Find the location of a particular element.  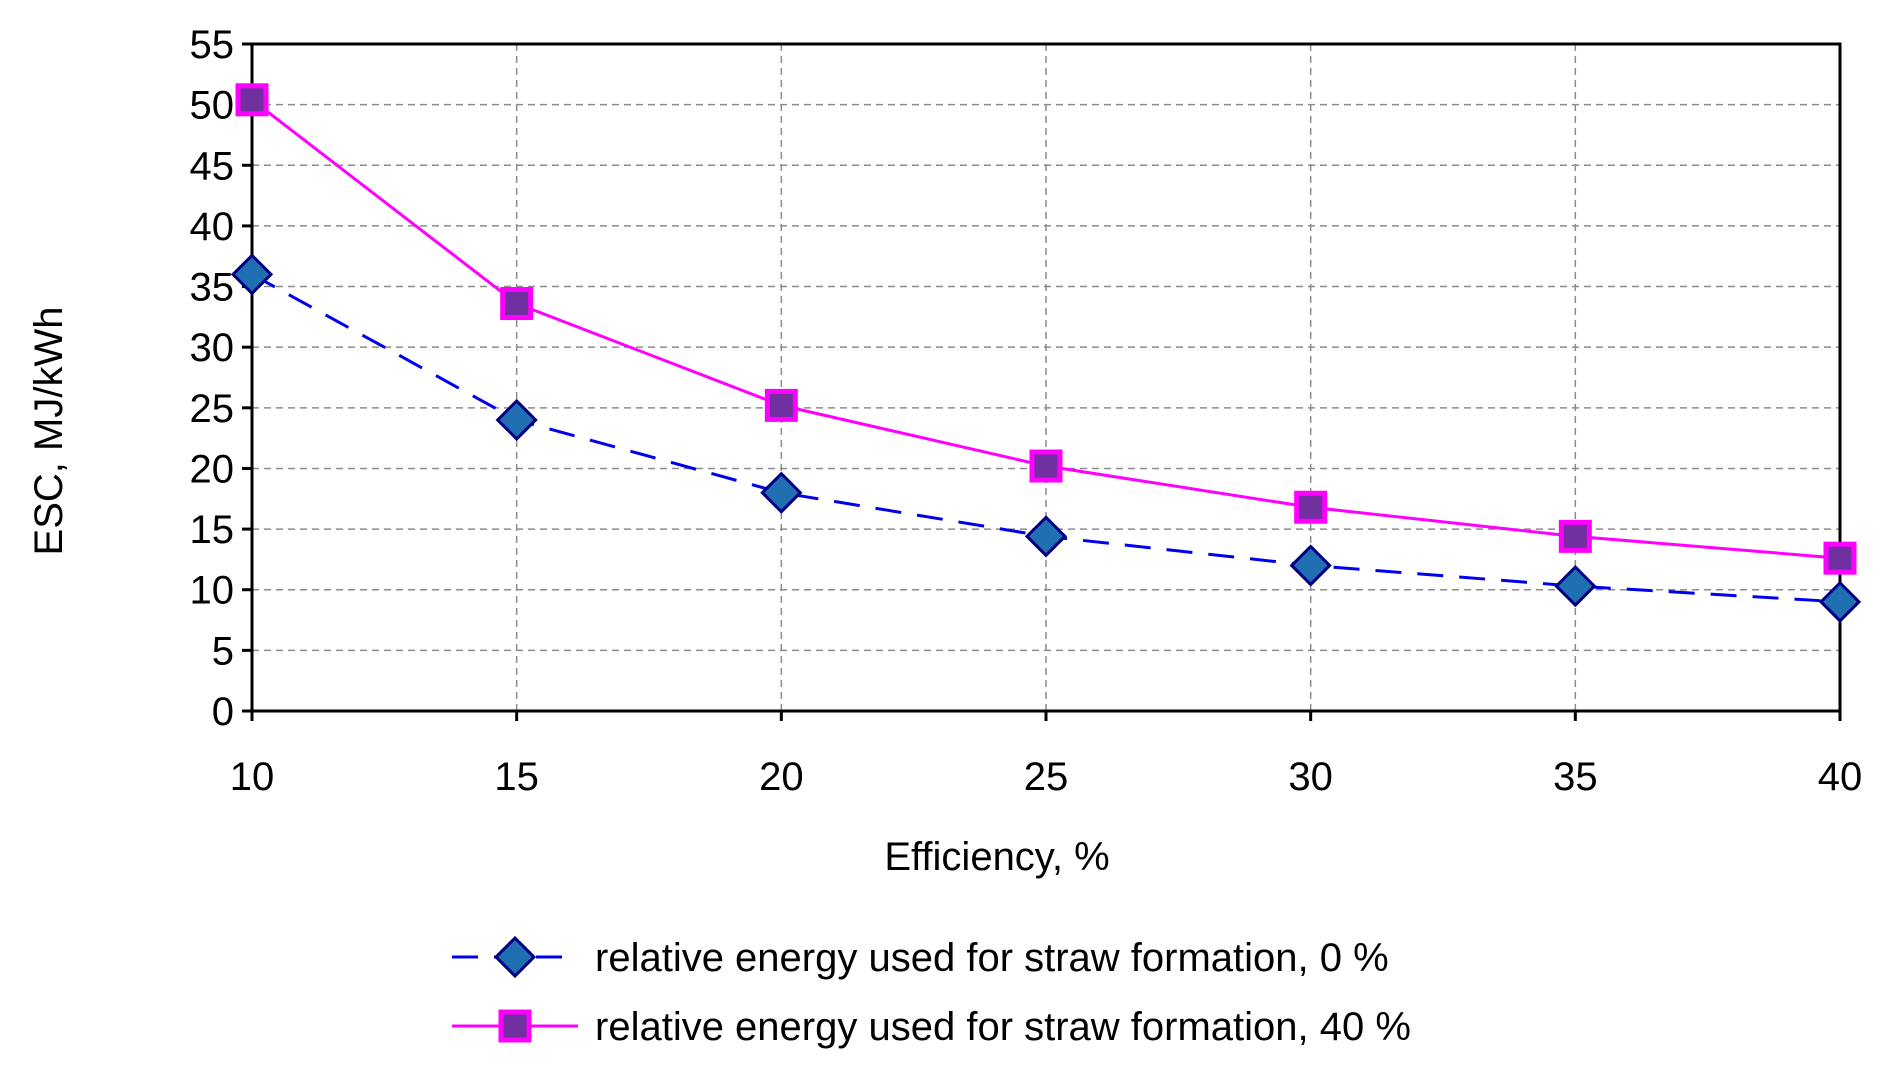

x-tick-label: 40 is located at coordinates (1840, 777).